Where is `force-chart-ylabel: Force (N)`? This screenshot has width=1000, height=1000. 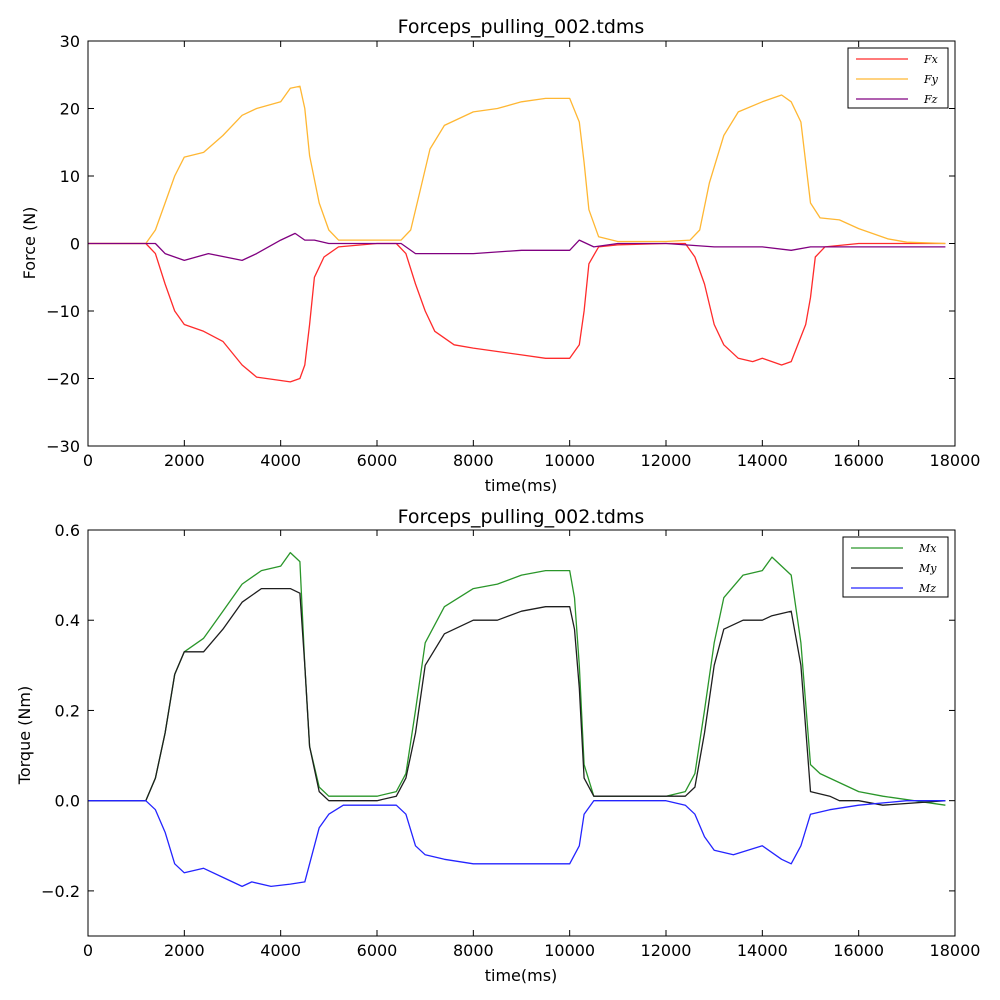
force-chart-ylabel: Force (N) is located at coordinates (29, 243).